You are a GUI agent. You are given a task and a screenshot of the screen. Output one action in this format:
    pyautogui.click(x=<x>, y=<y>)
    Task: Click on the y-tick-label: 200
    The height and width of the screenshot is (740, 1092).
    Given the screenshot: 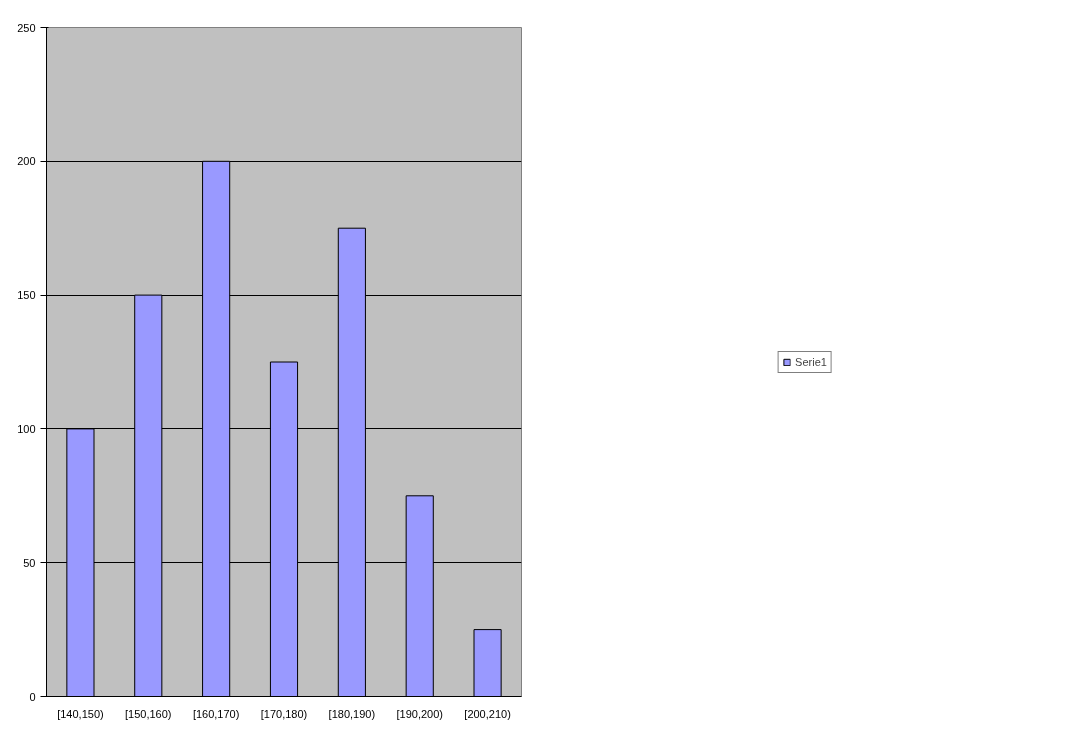 What is the action you would take?
    pyautogui.click(x=26, y=161)
    